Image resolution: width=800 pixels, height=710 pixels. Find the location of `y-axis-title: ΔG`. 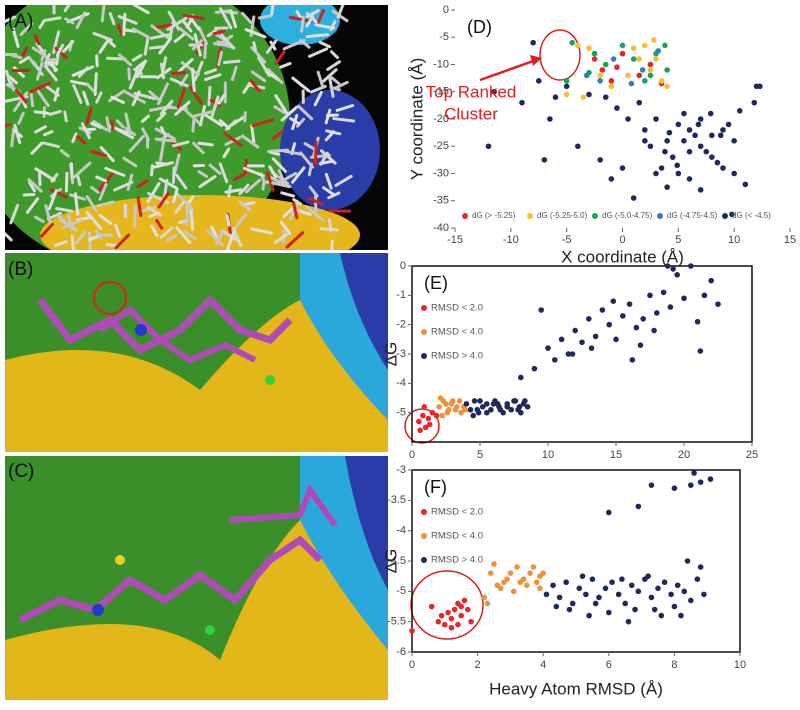

y-axis-title: ΔG is located at coordinates (390, 354).